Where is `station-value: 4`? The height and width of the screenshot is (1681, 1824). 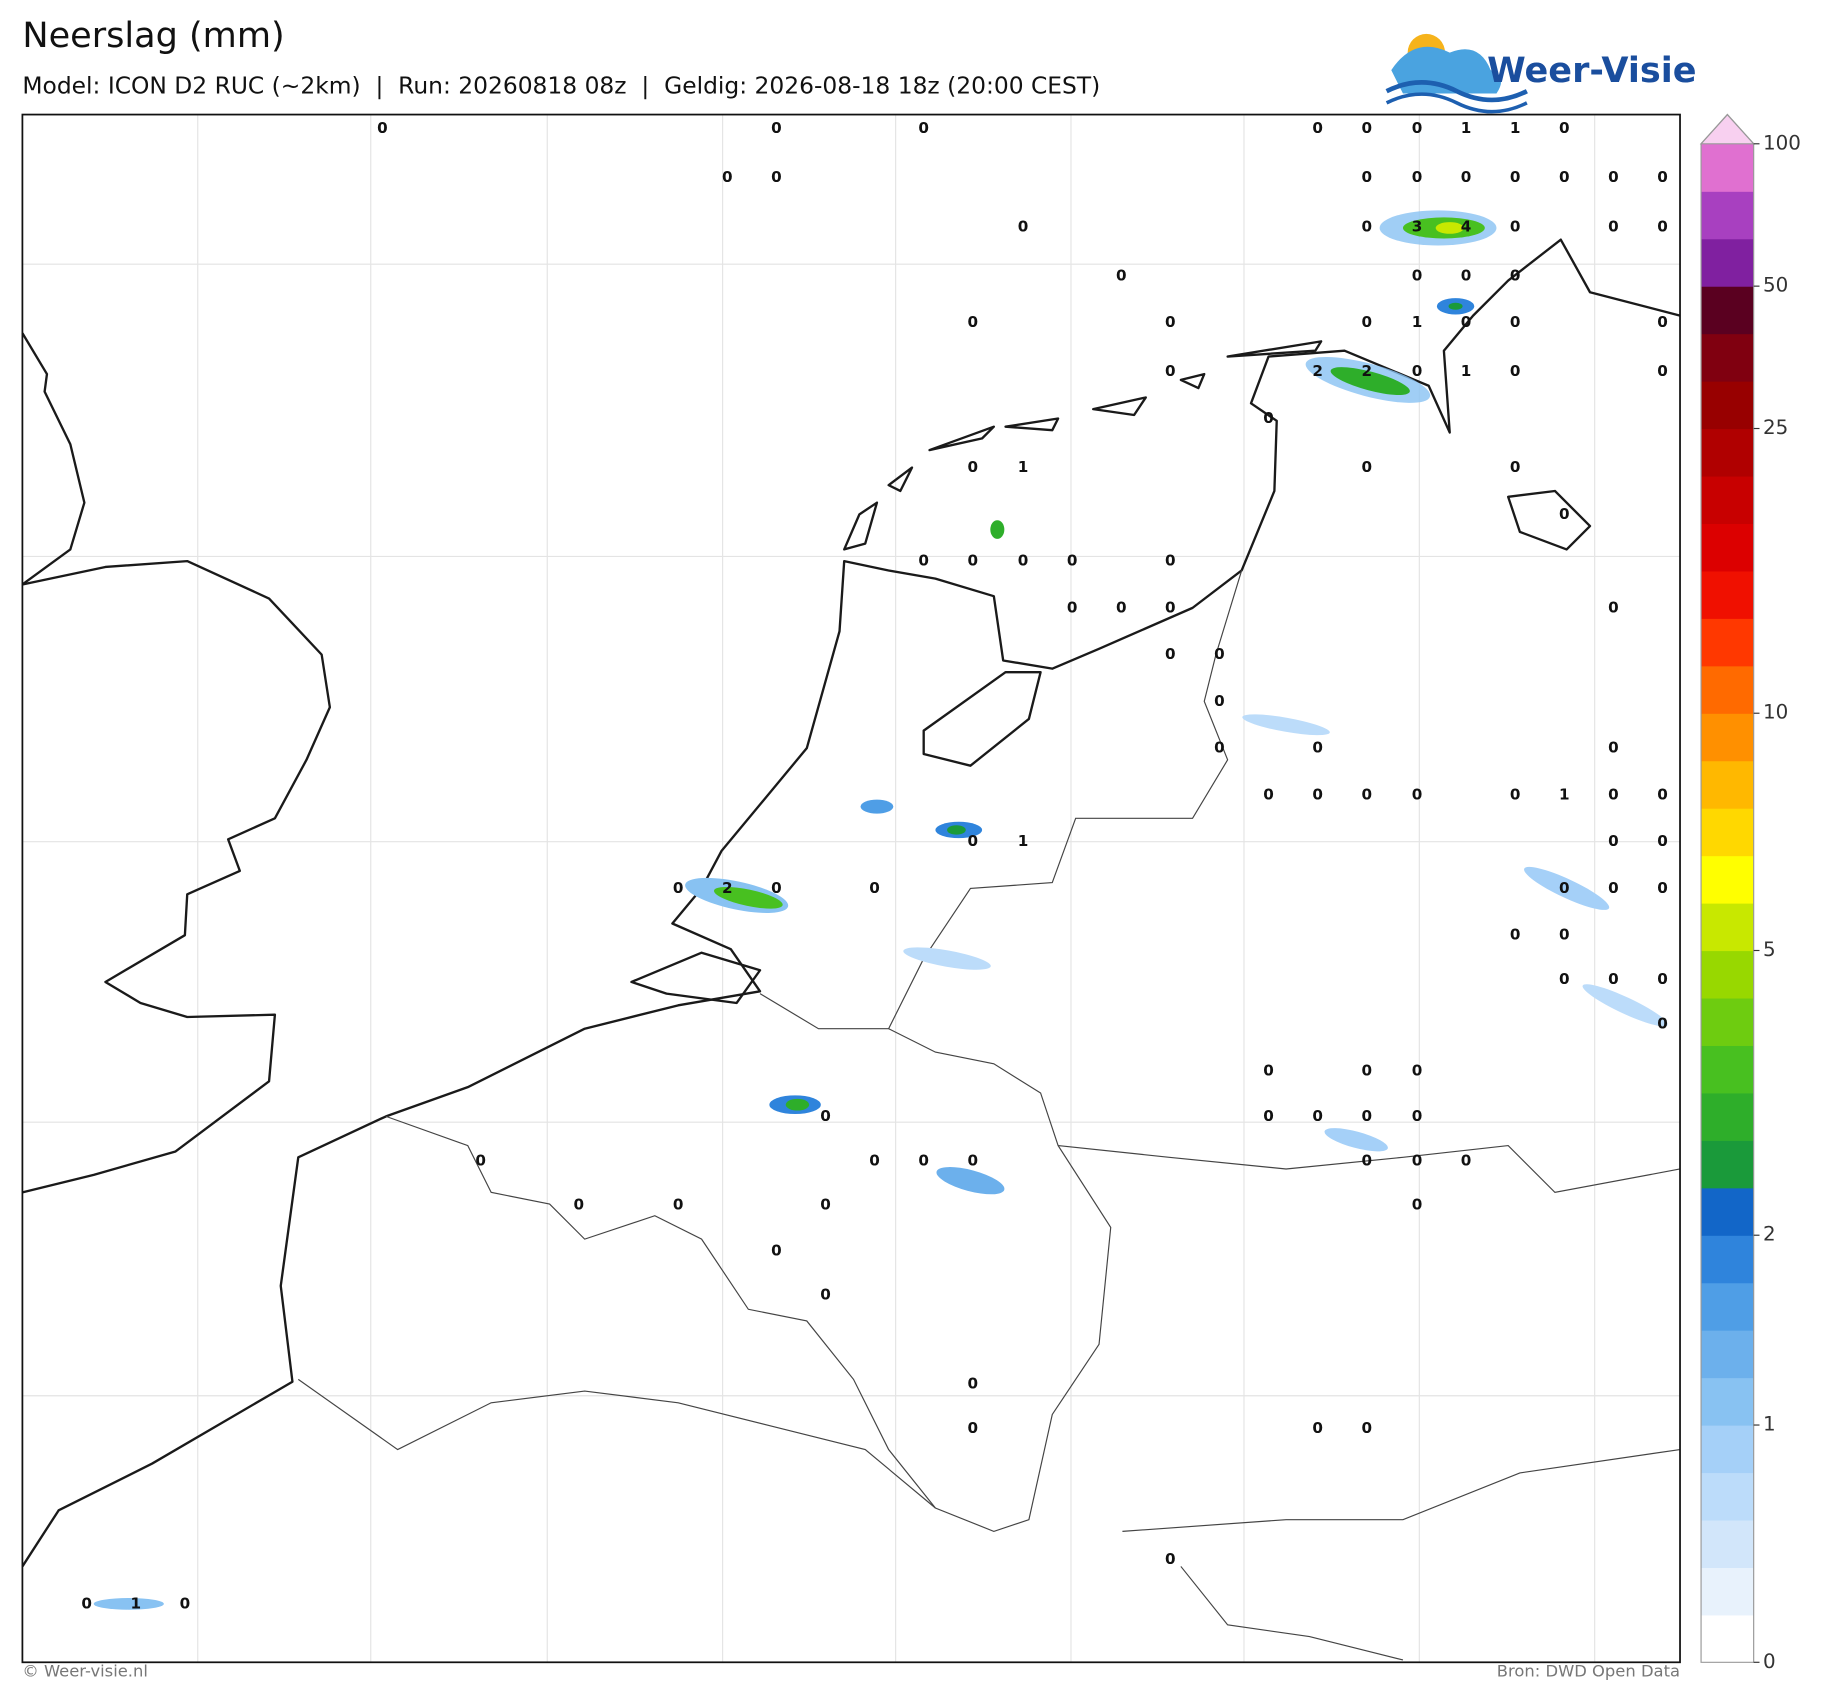 station-value: 4 is located at coordinates (1466, 226).